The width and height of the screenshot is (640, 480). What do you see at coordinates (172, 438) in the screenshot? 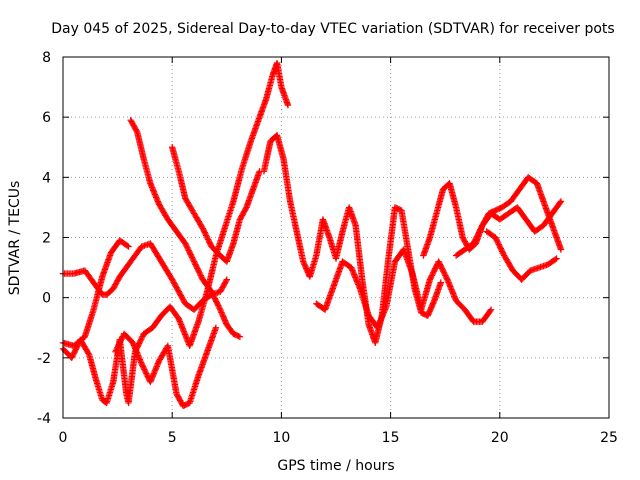
I see `x-tick-label: 5` at bounding box center [172, 438].